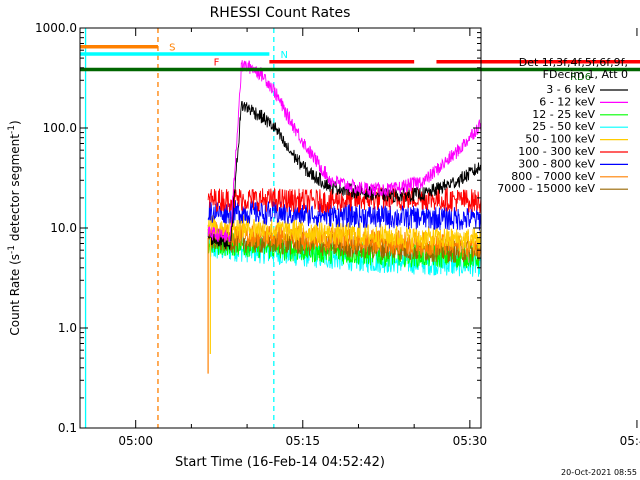  Describe the element at coordinates (546, 188) in the screenshot. I see `legend-entry-label: 7000 - 15000 keV` at that location.